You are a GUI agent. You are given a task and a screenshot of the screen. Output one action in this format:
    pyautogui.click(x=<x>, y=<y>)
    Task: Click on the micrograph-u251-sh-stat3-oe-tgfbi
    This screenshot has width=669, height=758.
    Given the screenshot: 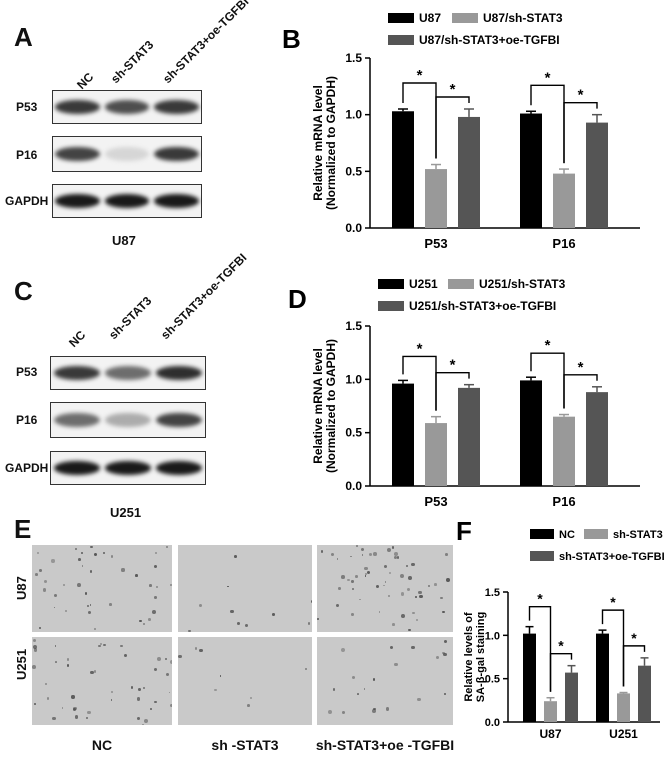 What is the action you would take?
    pyautogui.click(x=385, y=681)
    